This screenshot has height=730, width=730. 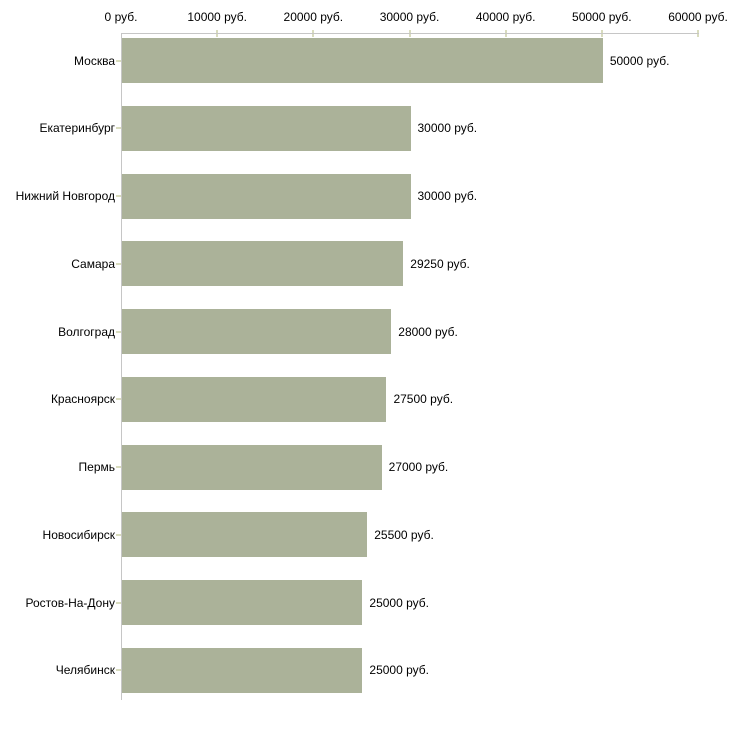 What do you see at coordinates (409, 17) in the screenshot?
I see `x-axis-tick-label: 30000 руб.` at bounding box center [409, 17].